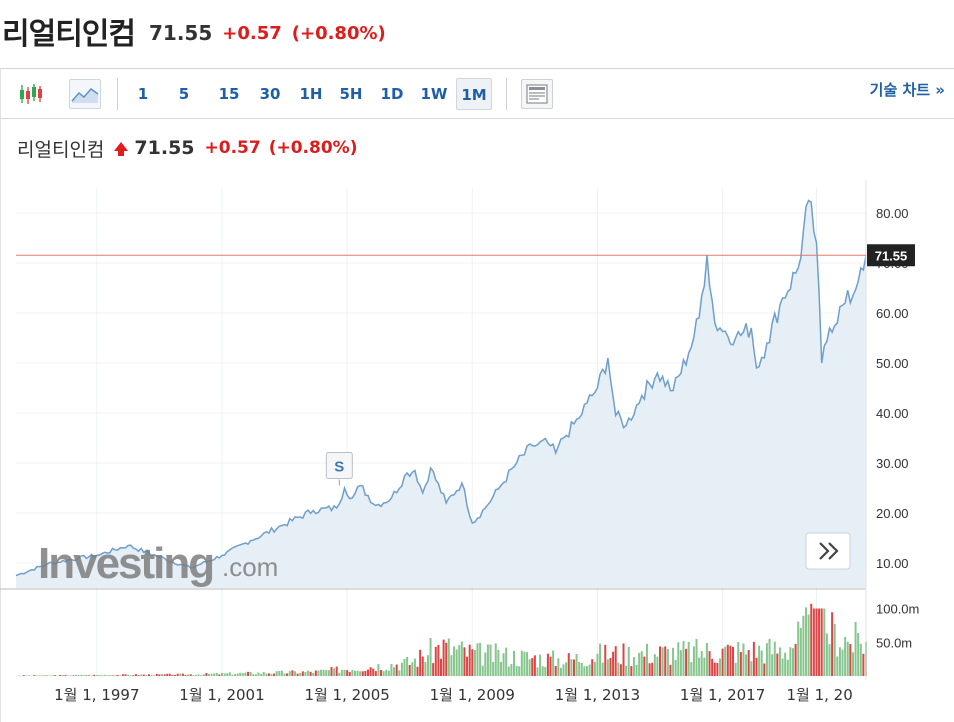  Describe the element at coordinates (392, 93) in the screenshot. I see `interval-1d: 1D` at that location.